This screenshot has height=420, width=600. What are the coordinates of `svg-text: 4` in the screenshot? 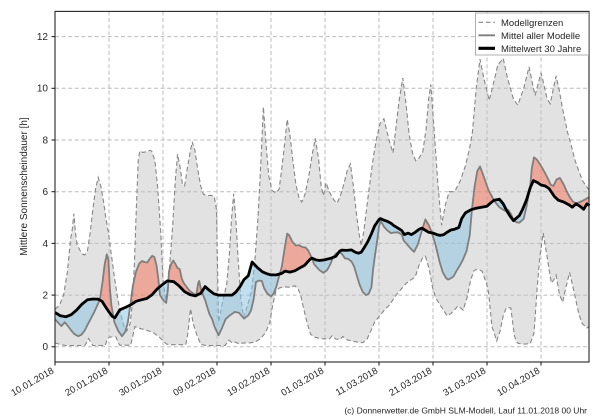 It's located at (45, 244).